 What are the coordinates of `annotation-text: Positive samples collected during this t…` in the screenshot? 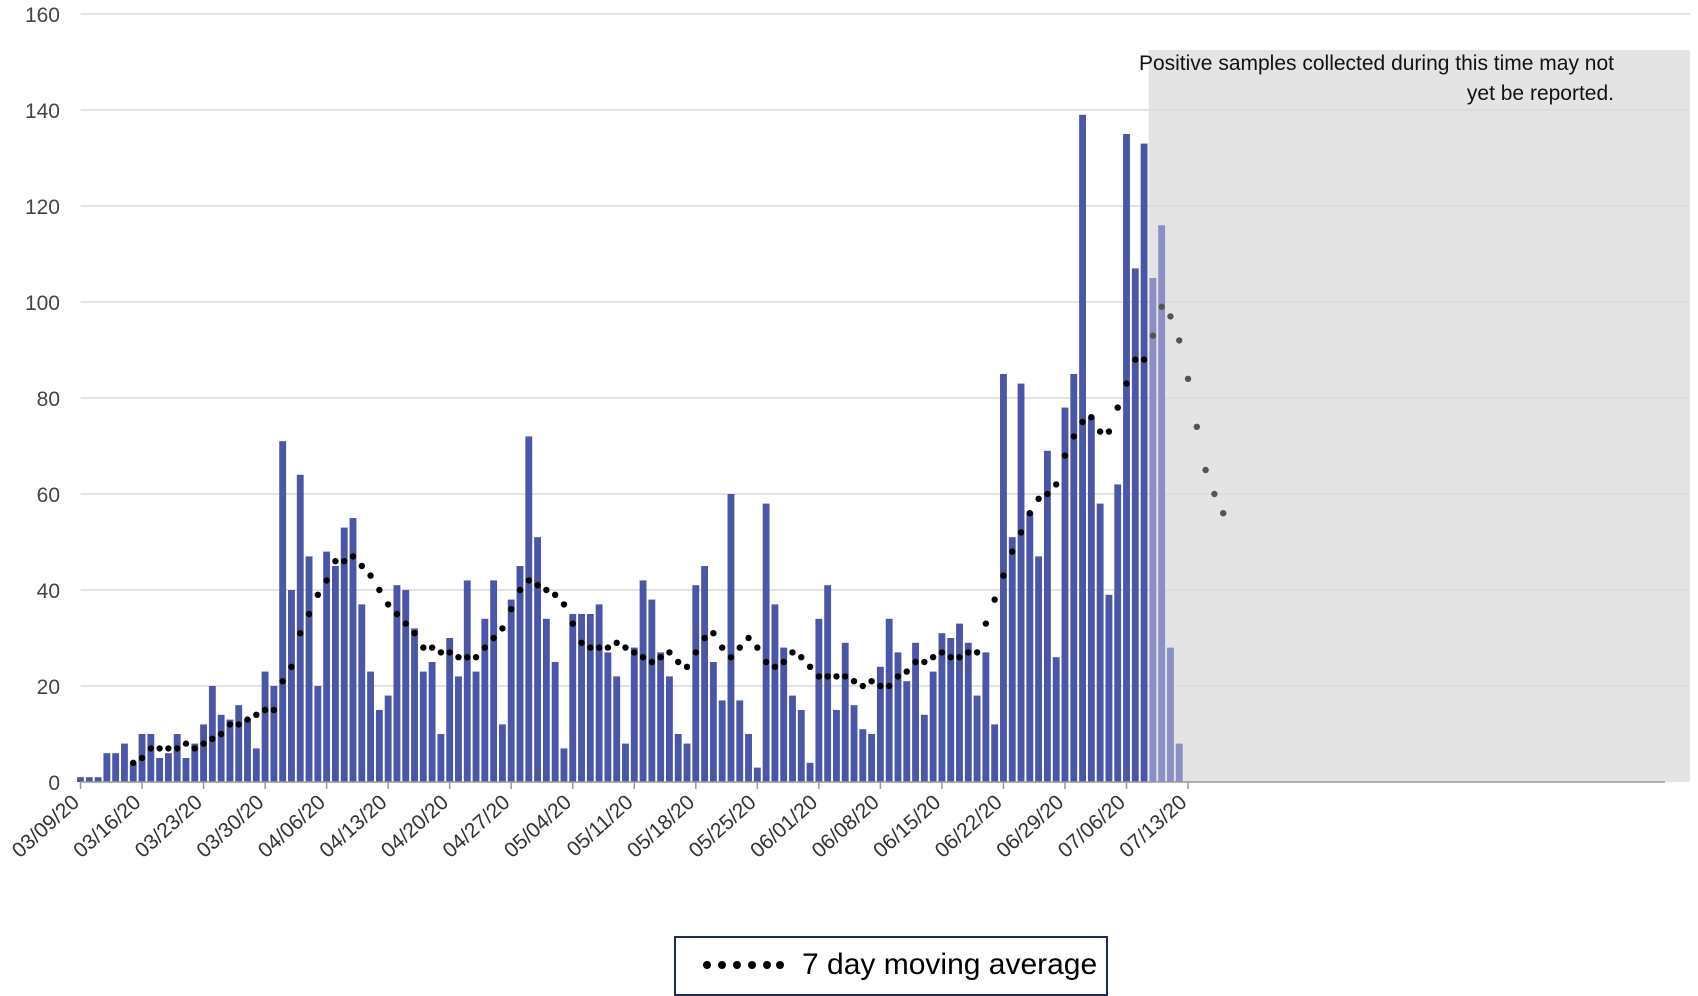 It's located at (1376, 63).